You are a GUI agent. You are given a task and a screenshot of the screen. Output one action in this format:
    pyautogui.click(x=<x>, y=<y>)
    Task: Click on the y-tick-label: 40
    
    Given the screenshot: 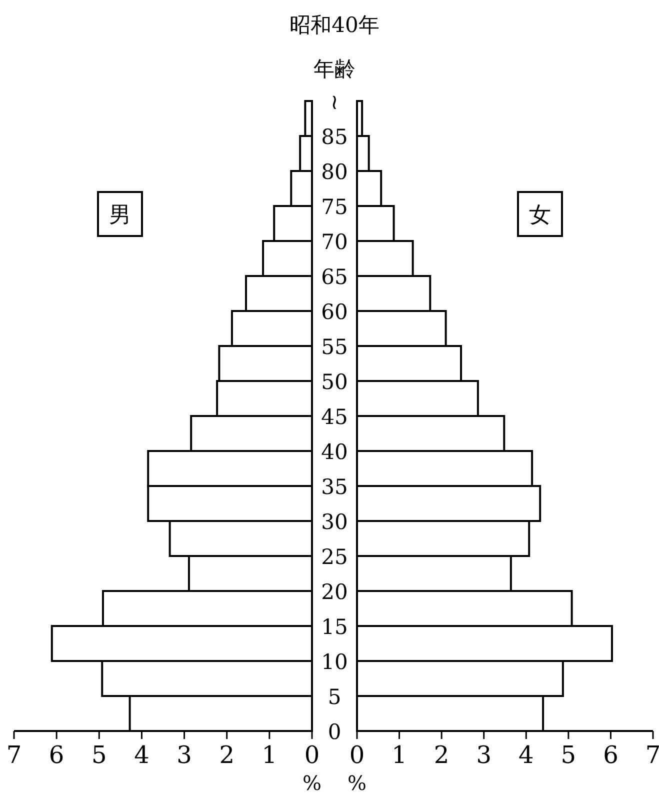 What is the action you would take?
    pyautogui.click(x=334, y=452)
    